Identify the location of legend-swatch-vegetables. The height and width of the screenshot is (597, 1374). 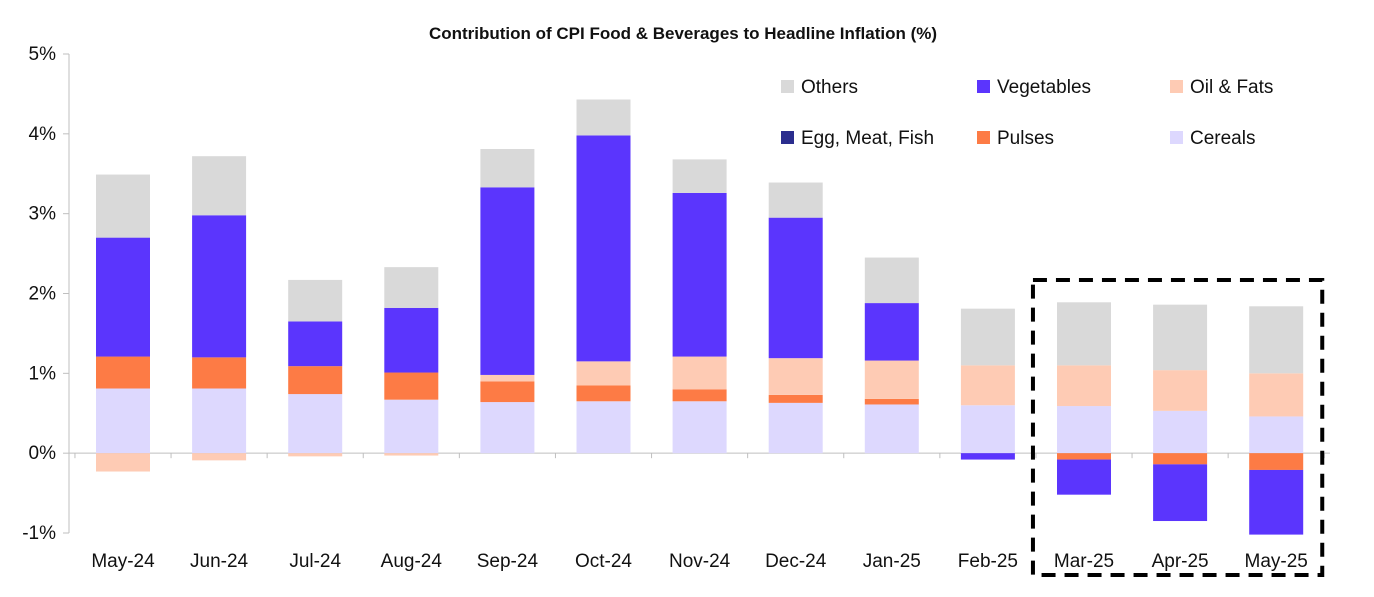
(983, 86).